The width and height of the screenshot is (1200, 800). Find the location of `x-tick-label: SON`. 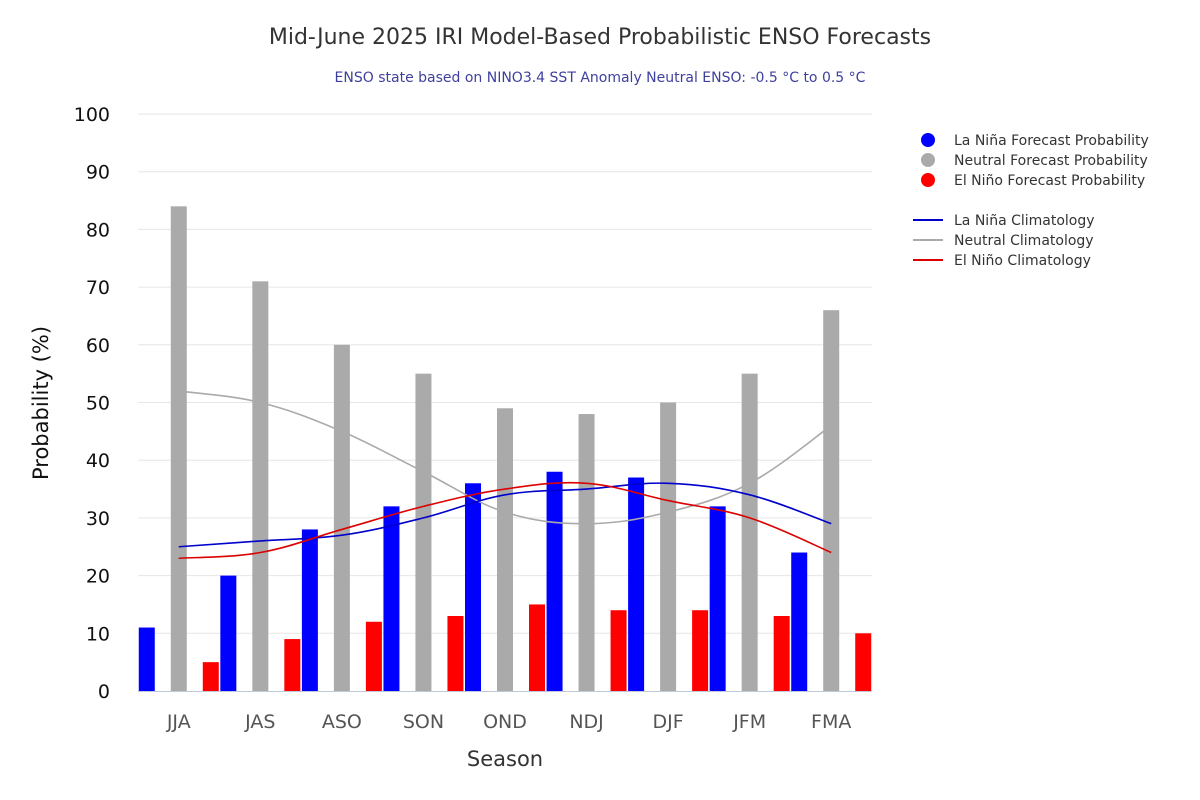

x-tick-label: SON is located at coordinates (423, 722).